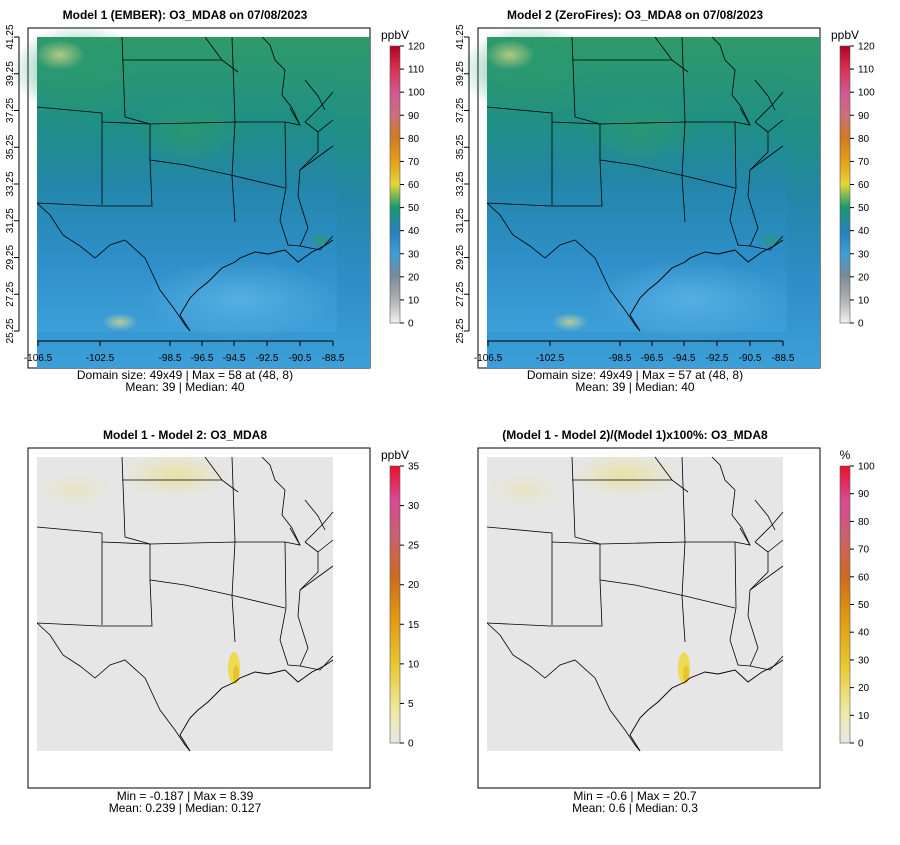 The width and height of the screenshot is (900, 845). What do you see at coordinates (10, 36) in the screenshot?
I see `y-tick-label: 41.25` at bounding box center [10, 36].